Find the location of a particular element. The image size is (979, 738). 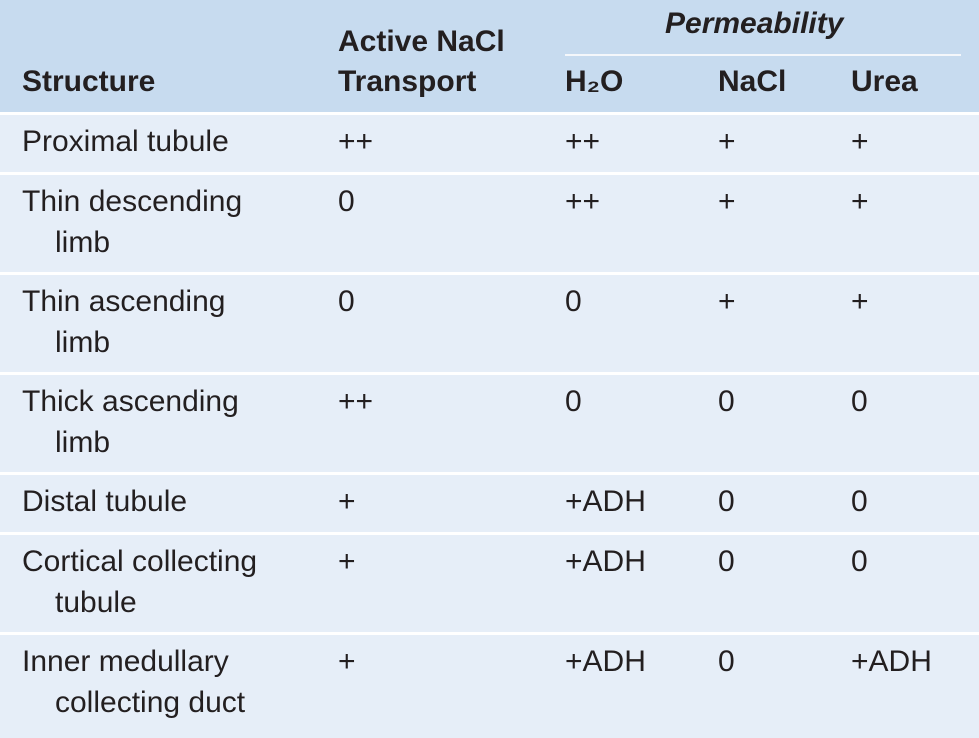

structure-cell: Proximal tubule is located at coordinates (125, 141).